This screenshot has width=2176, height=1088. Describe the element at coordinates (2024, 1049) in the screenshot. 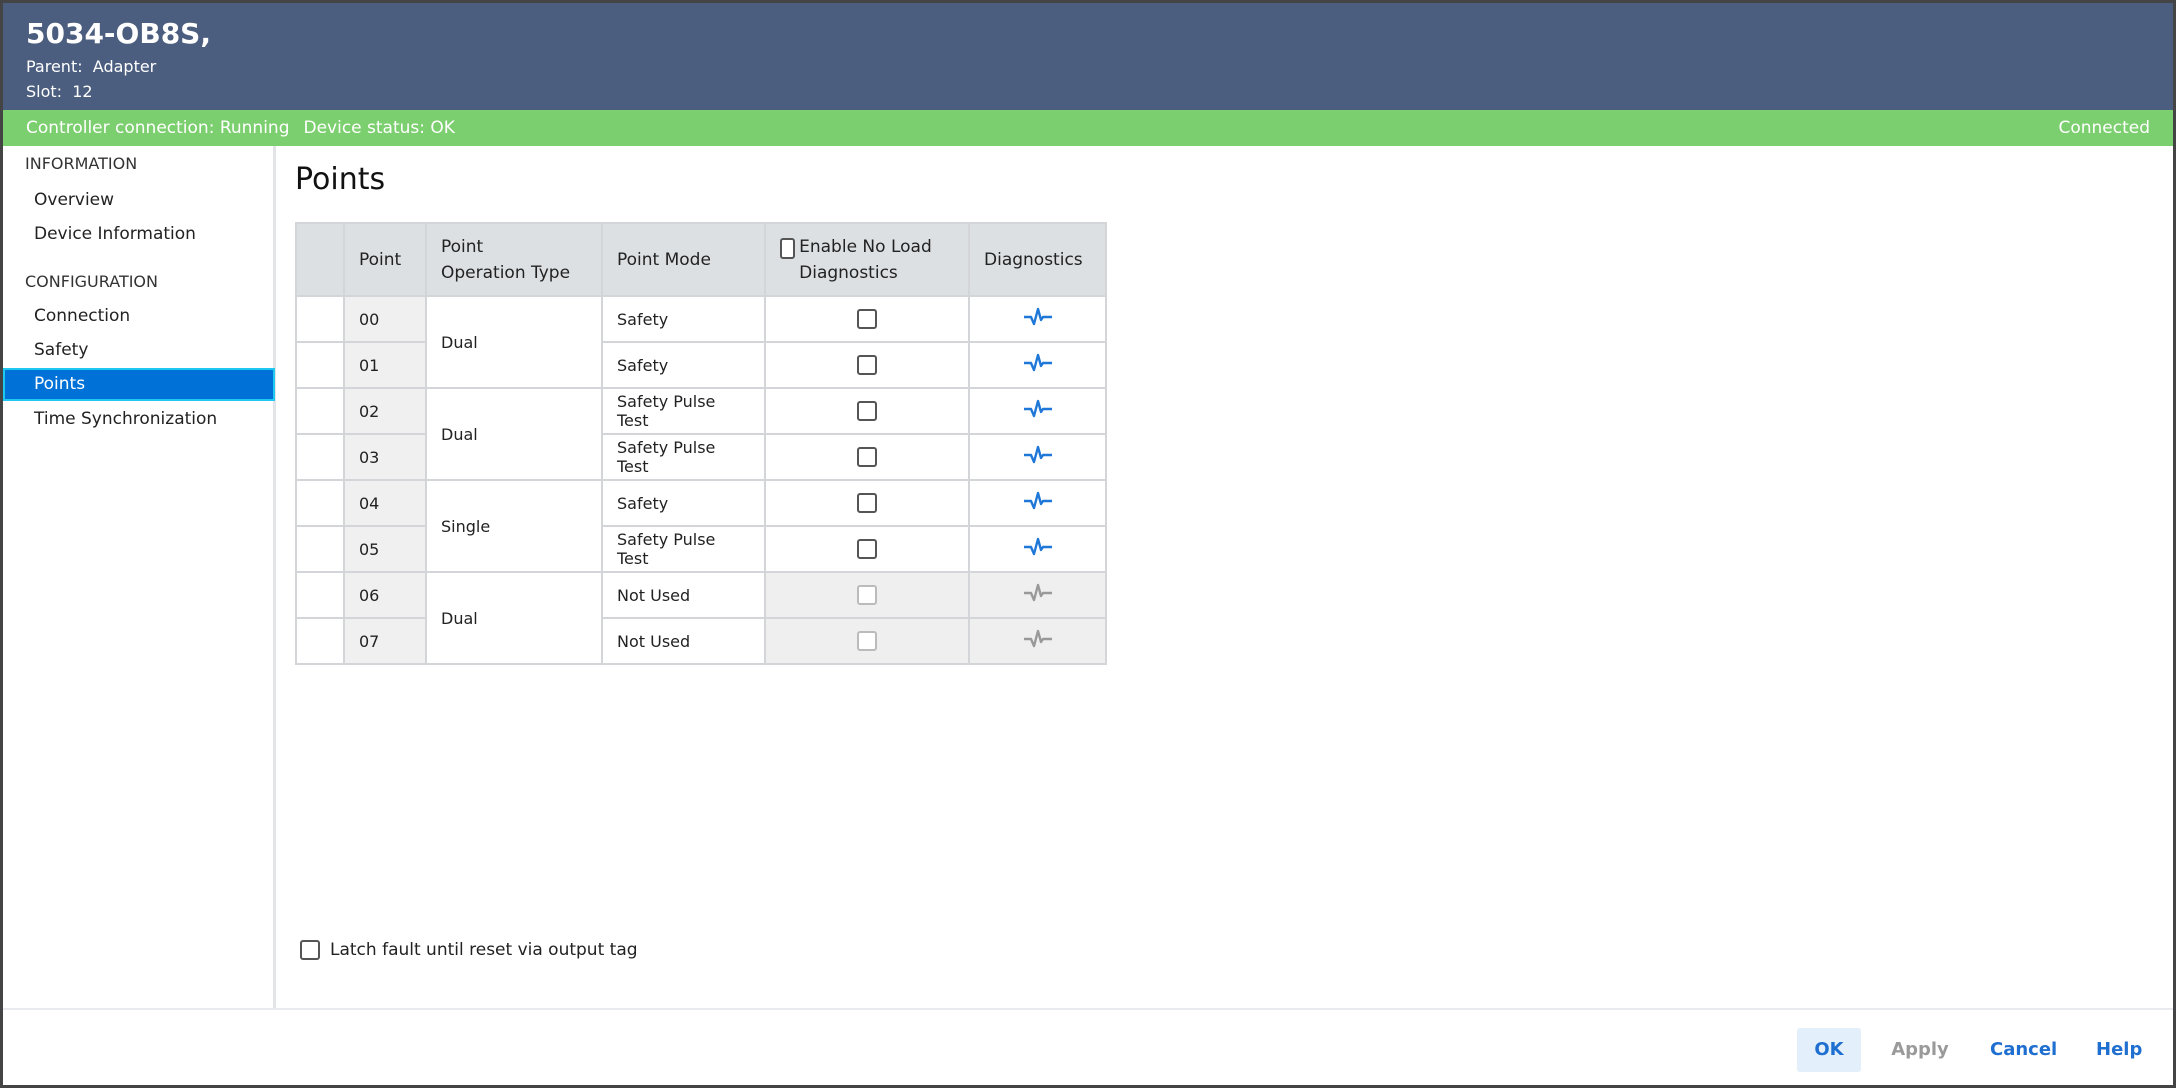

I see `cancel-button: Cancel` at that location.